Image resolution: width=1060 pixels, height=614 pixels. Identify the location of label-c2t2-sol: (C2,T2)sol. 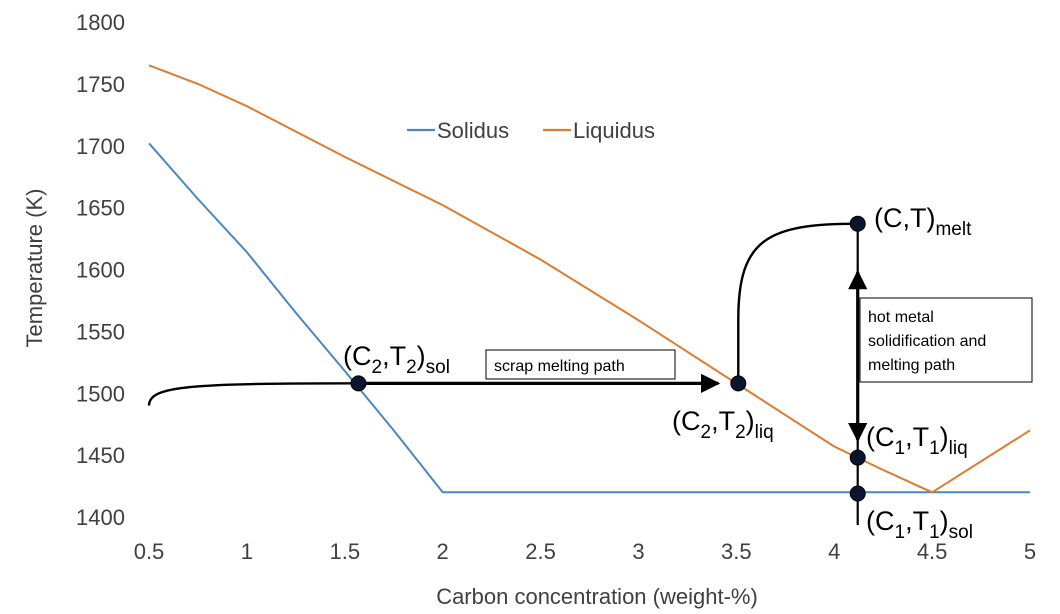
(396, 359).